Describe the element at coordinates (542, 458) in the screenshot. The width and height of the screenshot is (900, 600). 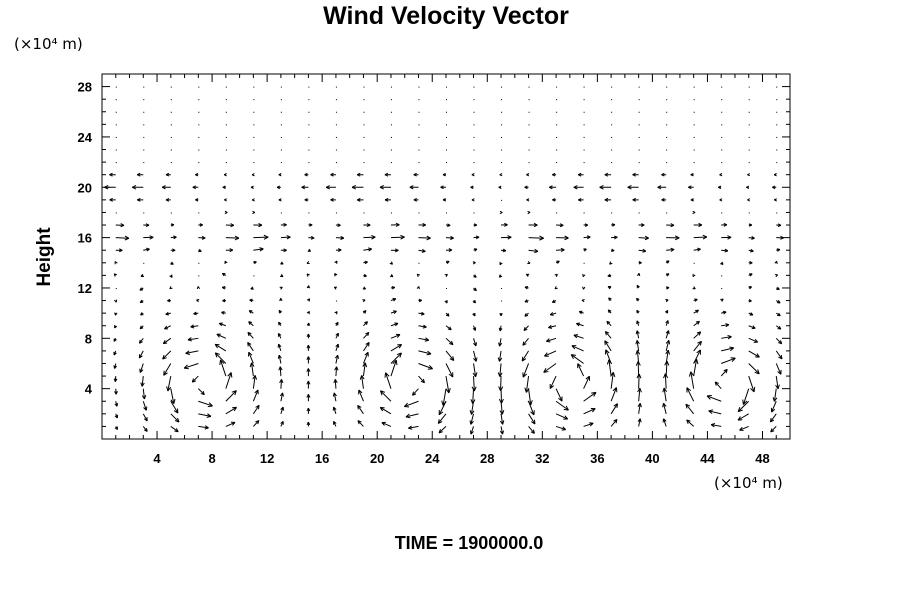
I see `x-tick-label: 32` at that location.